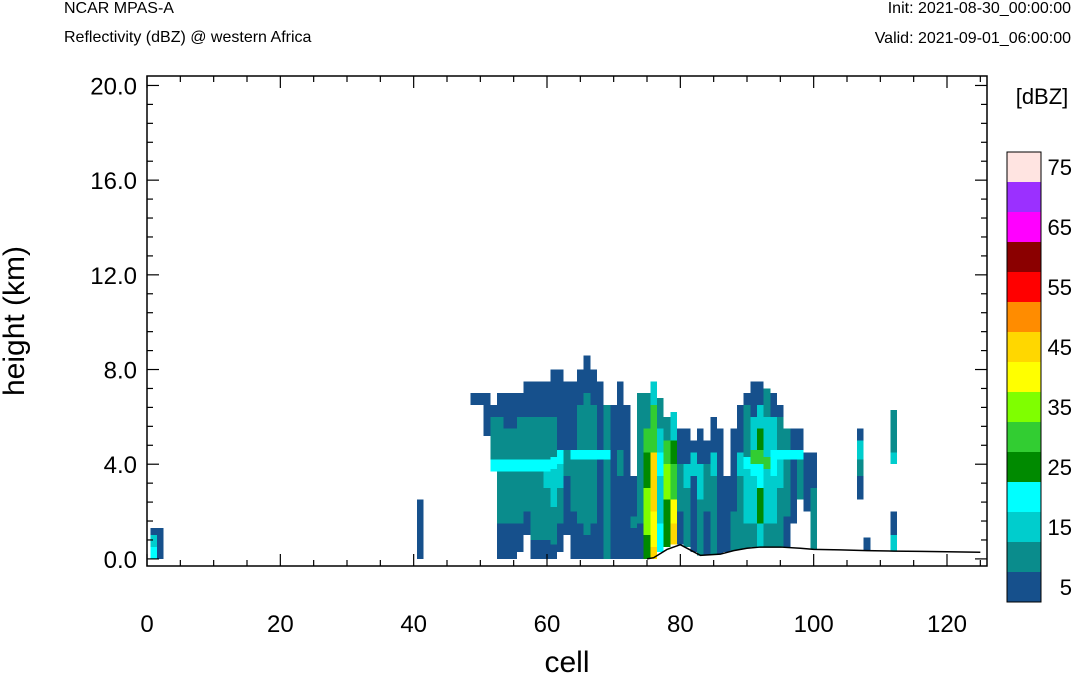 This screenshot has width=1079, height=677. I want to click on colorbar-label: 55, so click(1060, 287).